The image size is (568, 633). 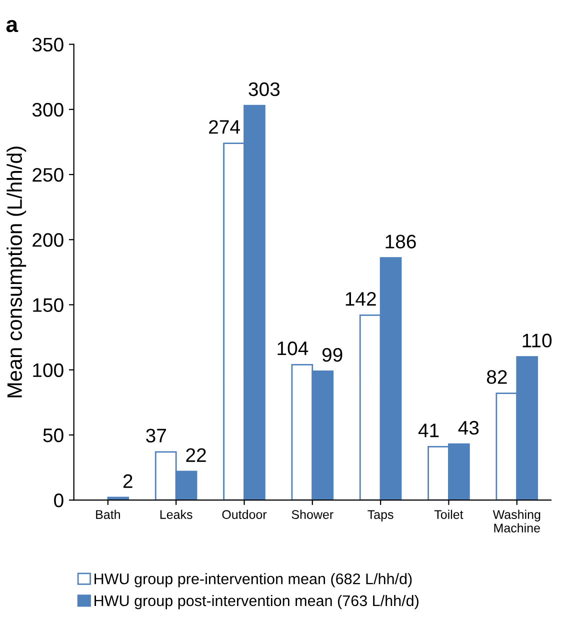 I want to click on x-tick-label: Shower, so click(x=313, y=514).